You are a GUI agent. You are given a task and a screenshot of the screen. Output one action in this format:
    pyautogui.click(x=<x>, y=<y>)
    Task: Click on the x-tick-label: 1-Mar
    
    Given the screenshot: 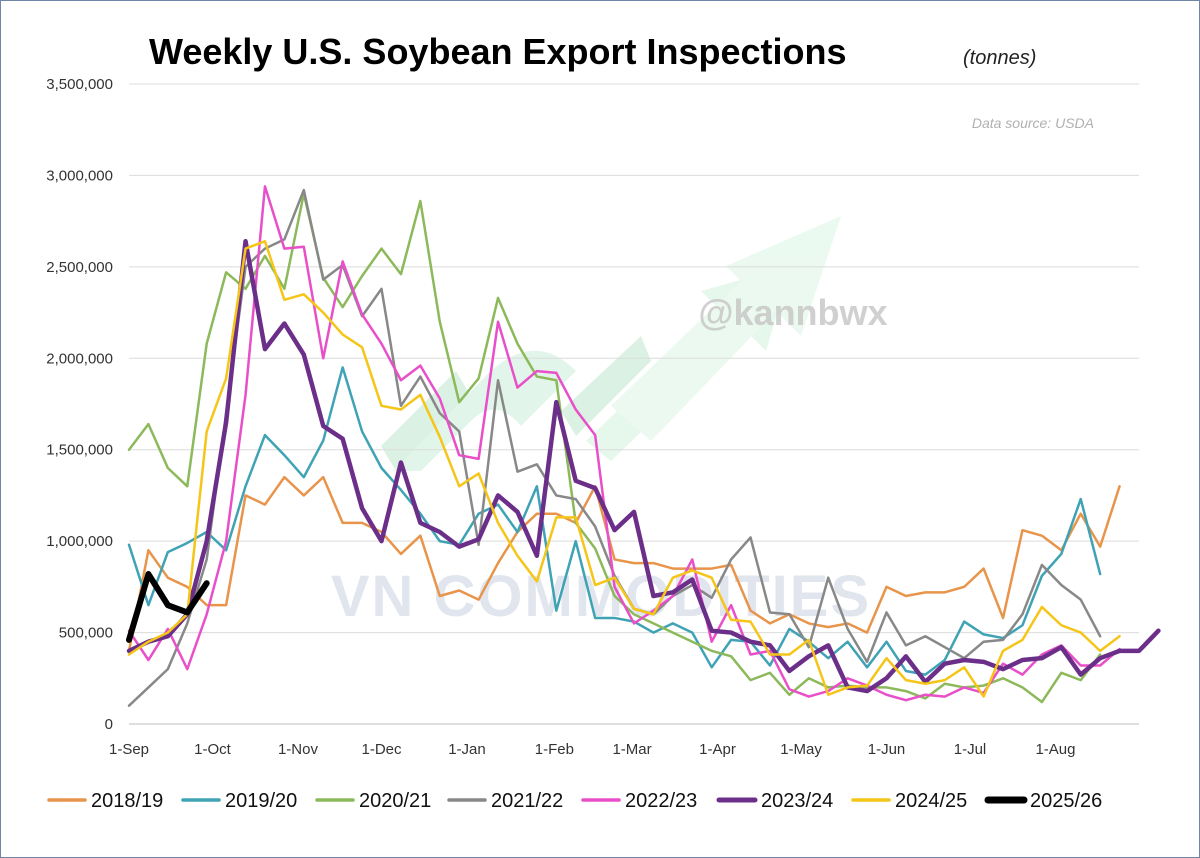 What is the action you would take?
    pyautogui.click(x=631, y=749)
    